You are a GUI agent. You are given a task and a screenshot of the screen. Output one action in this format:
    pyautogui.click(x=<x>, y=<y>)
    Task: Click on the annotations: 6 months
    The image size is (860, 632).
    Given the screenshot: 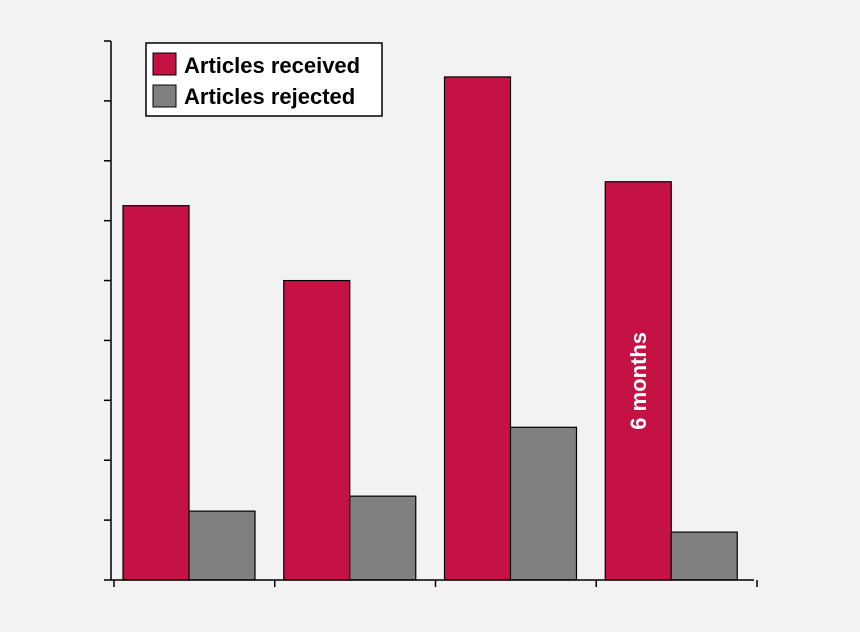 What is the action you would take?
    pyautogui.click(x=638, y=381)
    